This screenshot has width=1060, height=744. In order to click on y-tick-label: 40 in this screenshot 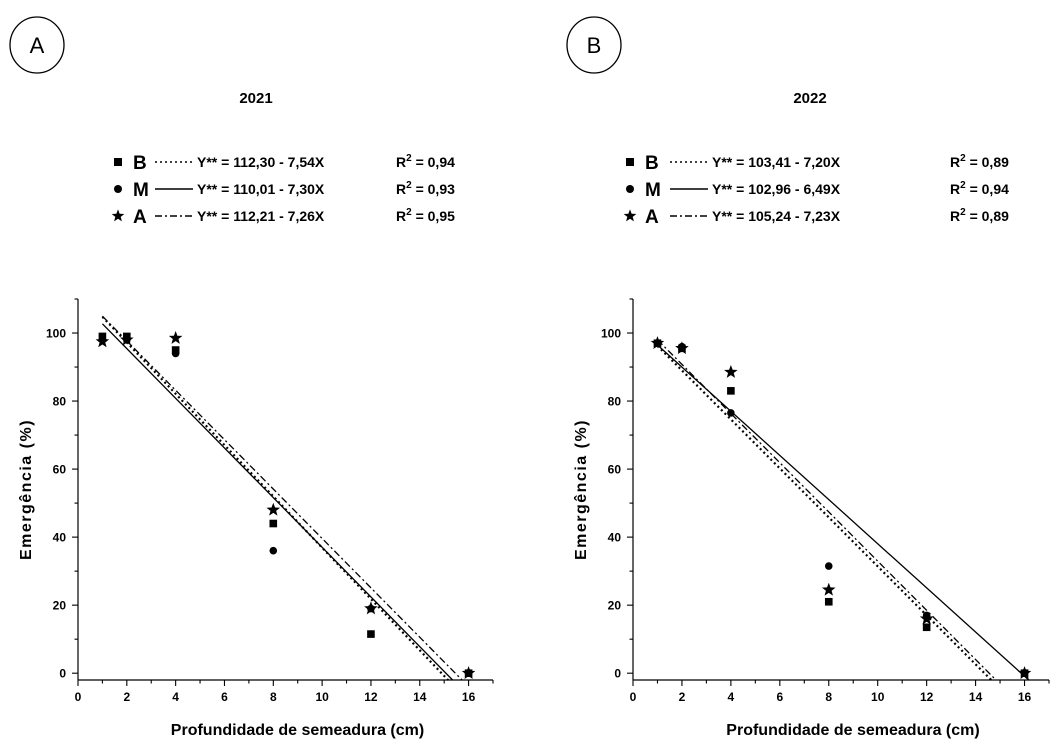, I will do `click(615, 538)`.